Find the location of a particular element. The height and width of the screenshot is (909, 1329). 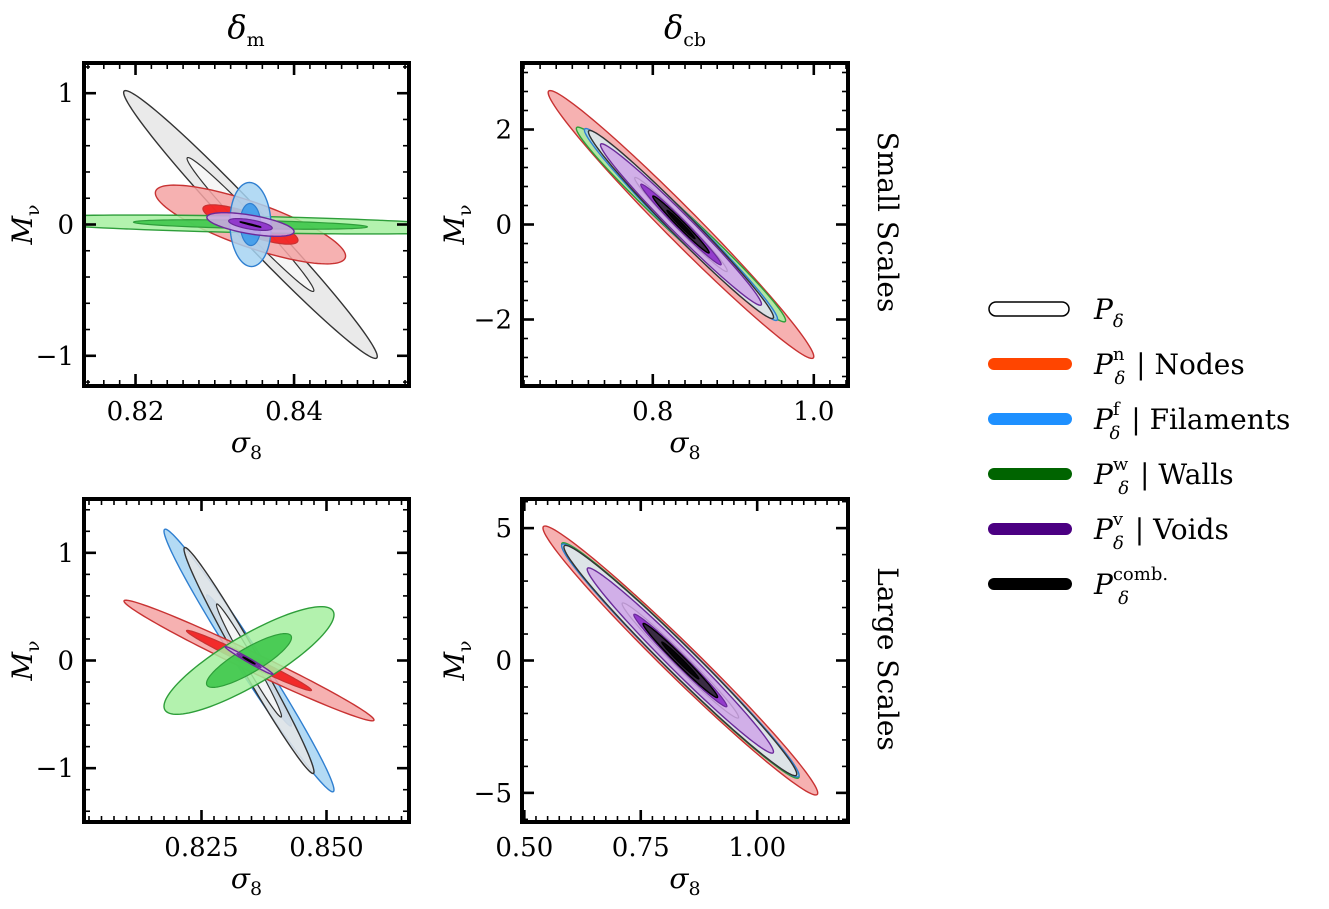

y-tick-label: 5 is located at coordinates (503, 529).